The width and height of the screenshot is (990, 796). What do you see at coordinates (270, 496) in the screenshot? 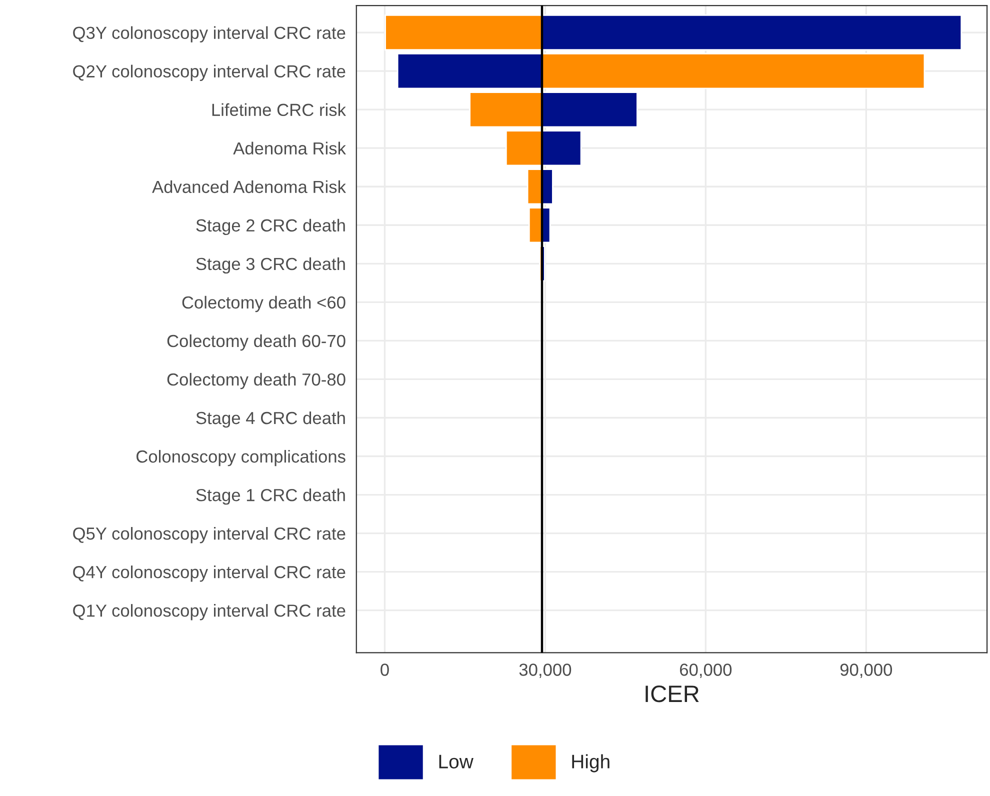
I see `y-tick-label: Stage 1 CRC death` at bounding box center [270, 496].